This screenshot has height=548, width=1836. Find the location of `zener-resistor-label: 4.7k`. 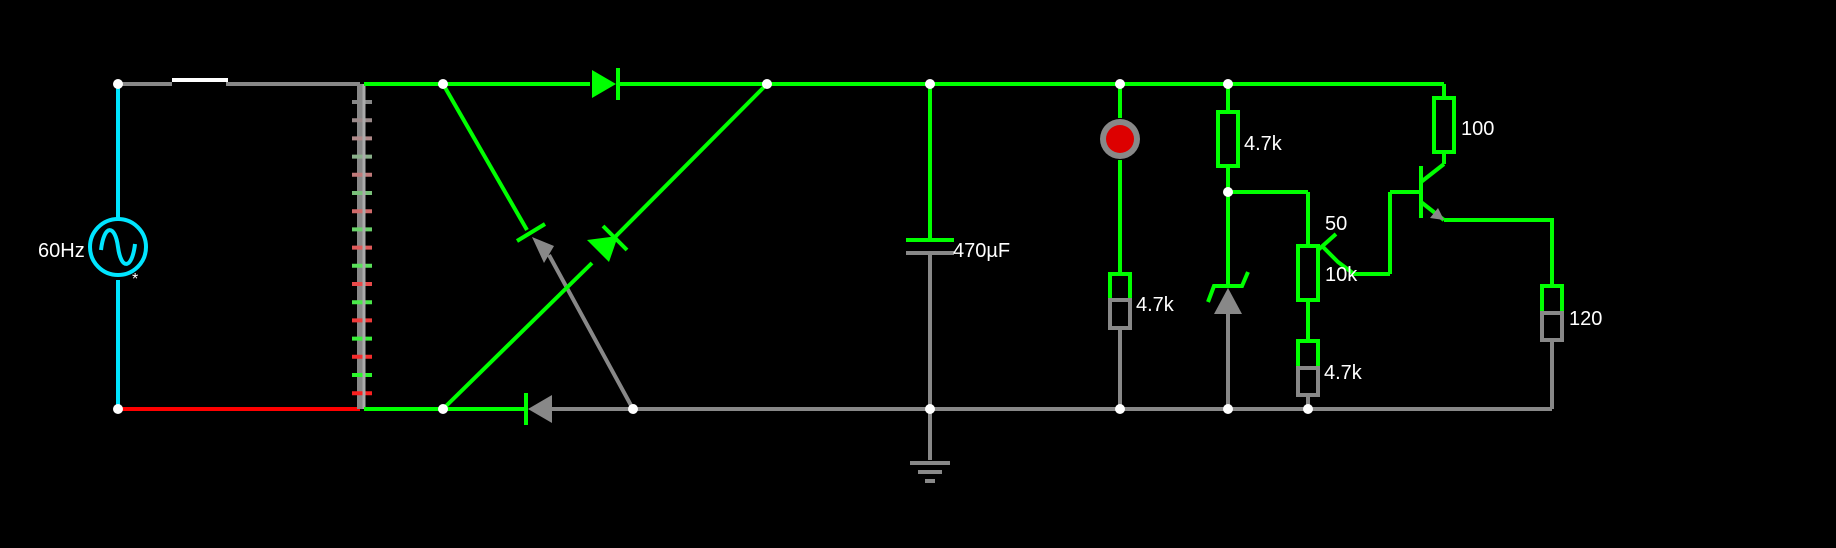

zener-resistor-label: 4.7k is located at coordinates (1263, 144).